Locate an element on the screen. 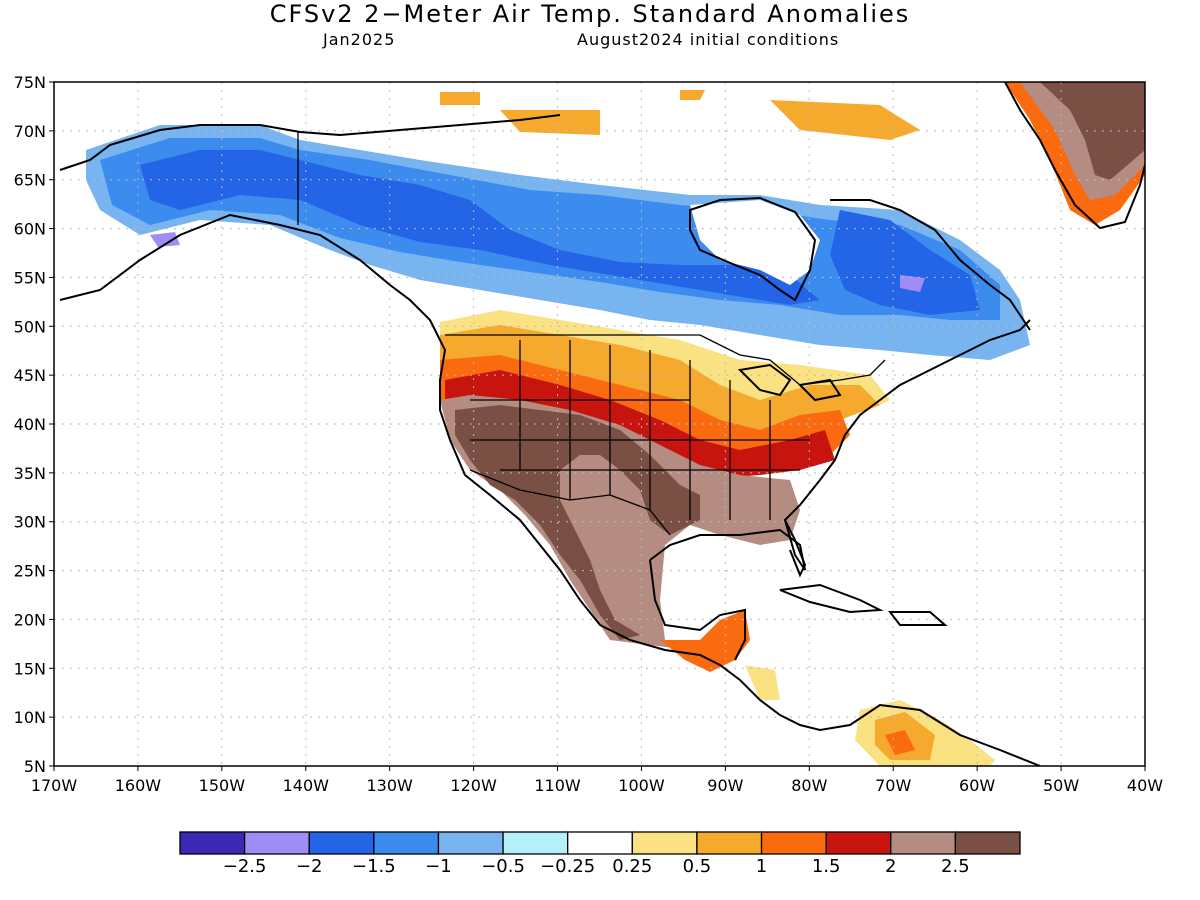 Image resolution: width=1200 pixels, height=900 pixels. anomaly-region-dark-blue is located at coordinates (480, 227).